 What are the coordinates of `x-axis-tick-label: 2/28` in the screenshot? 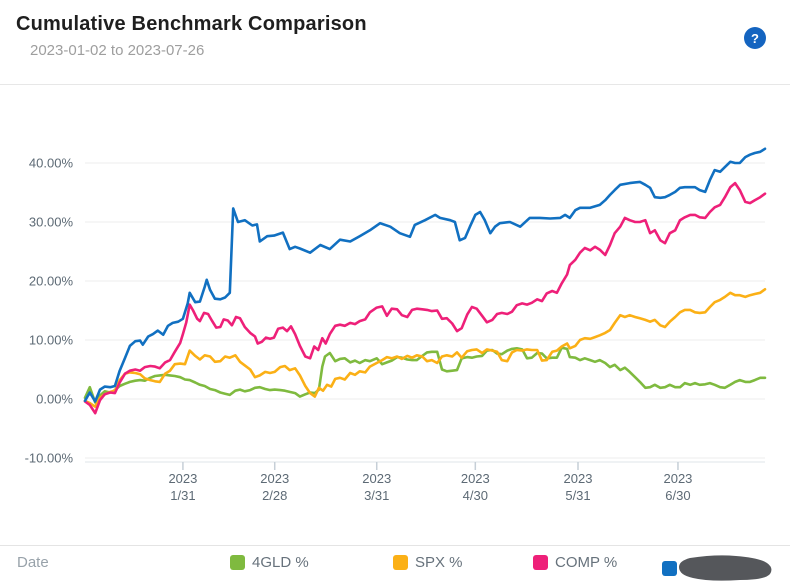 It's located at (274, 495).